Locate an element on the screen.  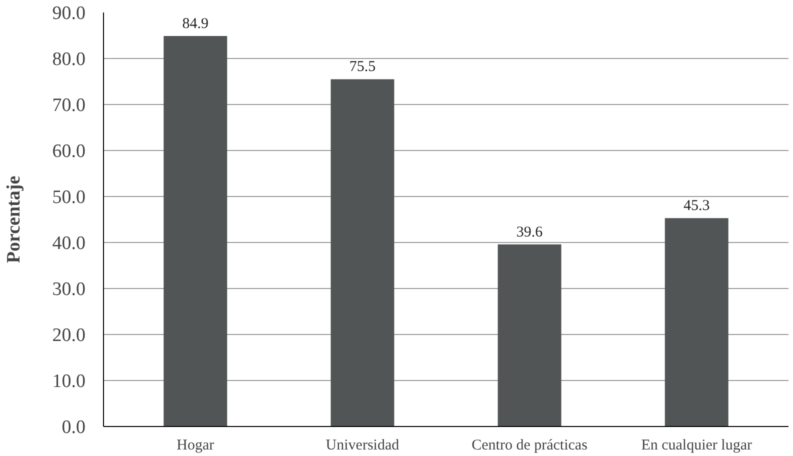
y-tick-label: 70.0 is located at coordinates (69, 105).